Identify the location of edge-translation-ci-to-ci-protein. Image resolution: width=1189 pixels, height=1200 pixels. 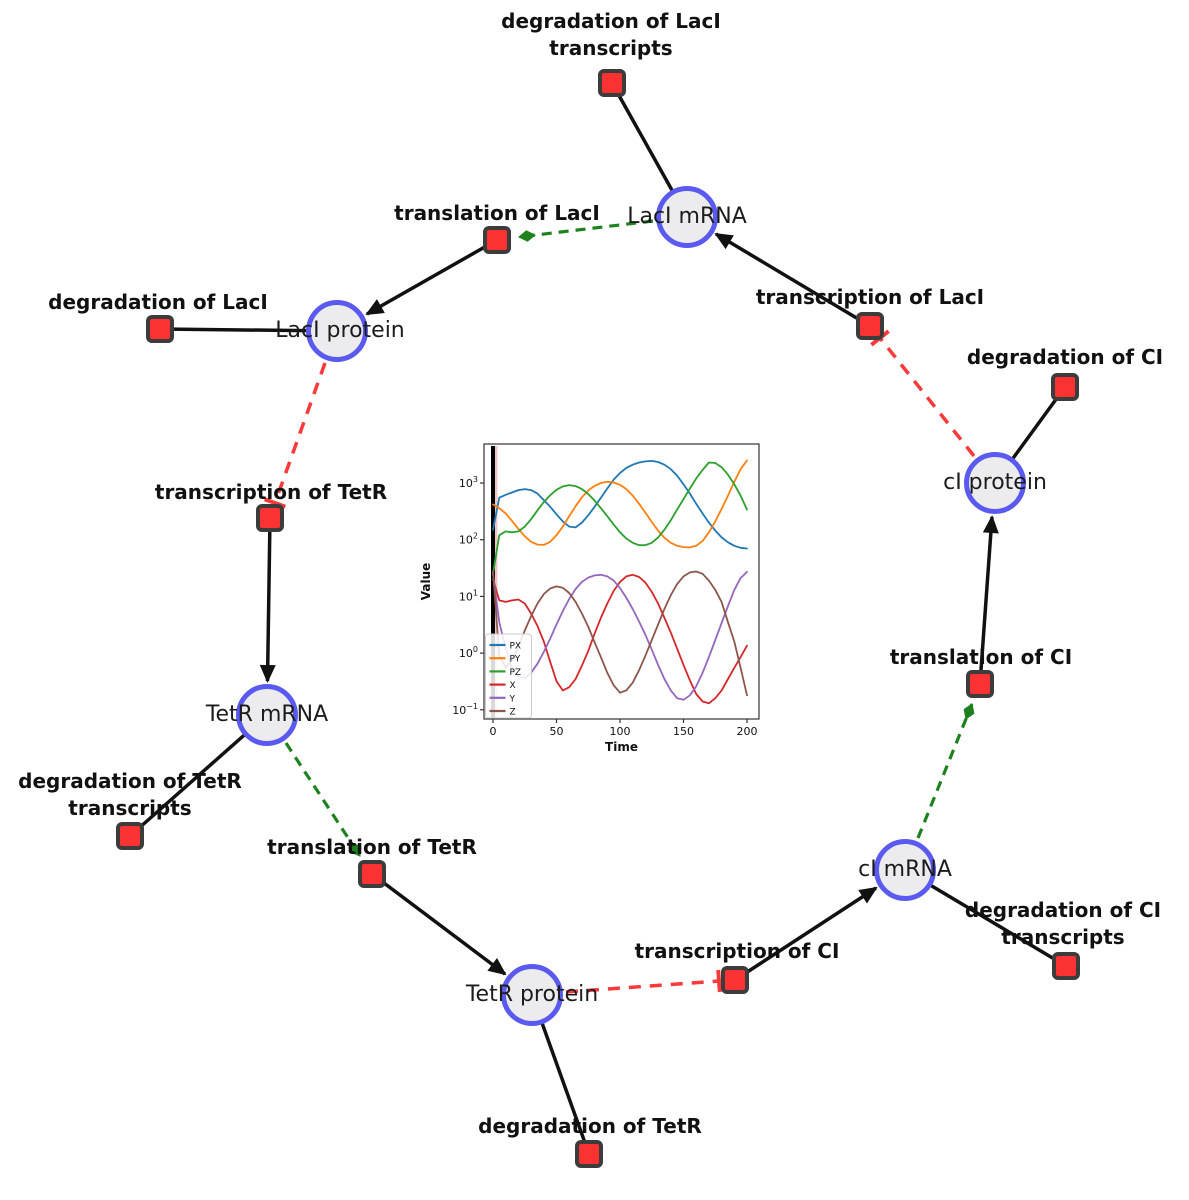
(988, 600).